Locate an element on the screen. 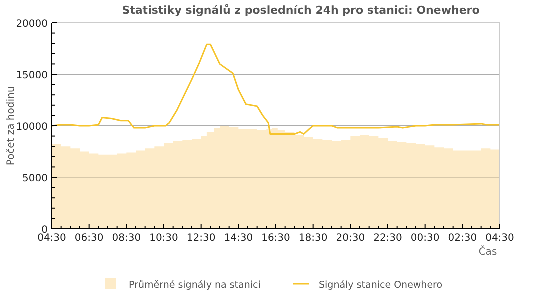 The height and width of the screenshot is (300, 550). x-tick-label: 02:30 is located at coordinates (463, 238).